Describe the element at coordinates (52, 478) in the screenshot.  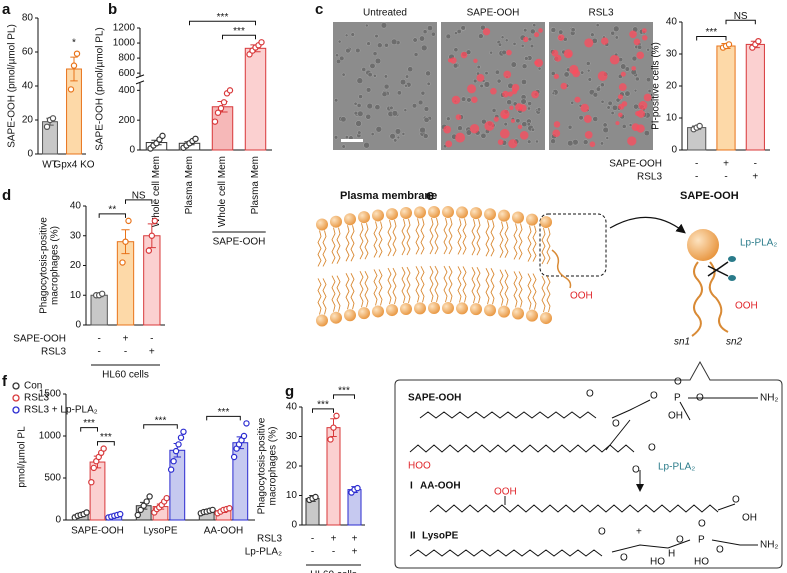
I see `y-tick-label: 500` at that location.